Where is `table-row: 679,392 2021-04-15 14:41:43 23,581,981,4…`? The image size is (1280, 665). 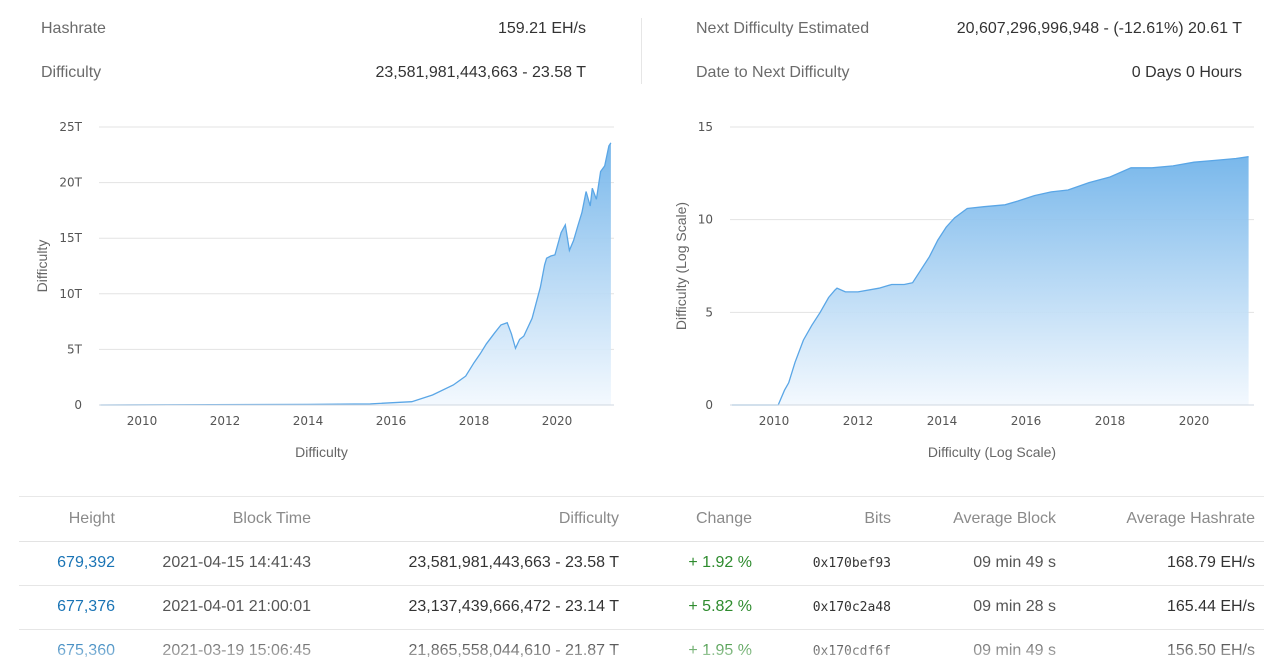 table-row: 679,392 2021-04-15 14:41:43 23,581,981,4… is located at coordinates (641, 563).